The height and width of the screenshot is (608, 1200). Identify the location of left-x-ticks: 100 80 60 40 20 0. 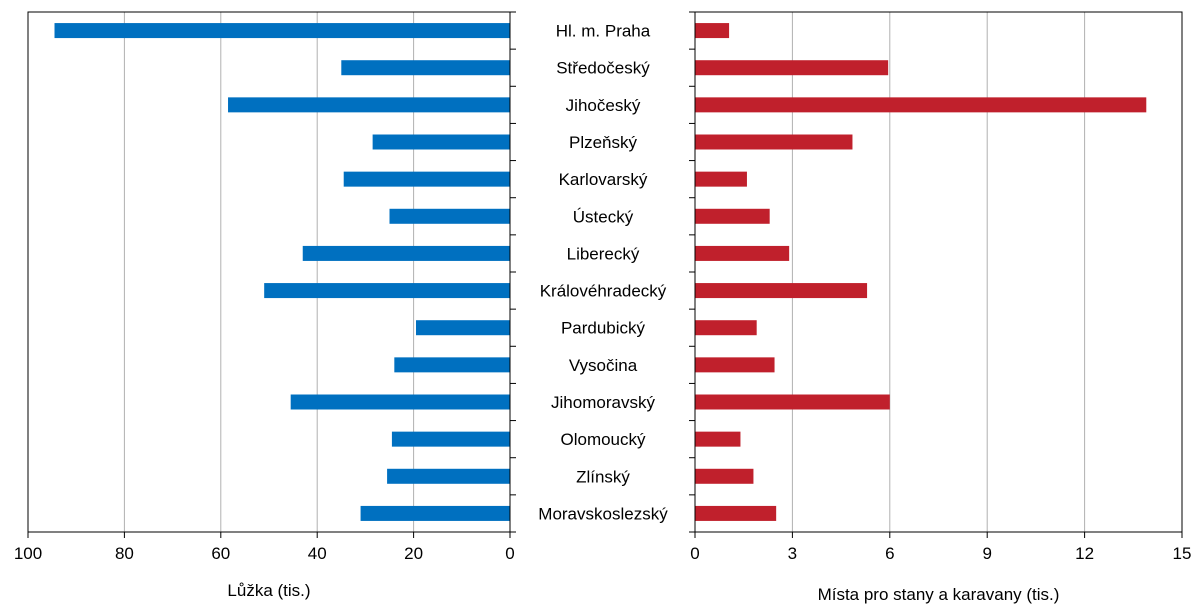
(264, 547).